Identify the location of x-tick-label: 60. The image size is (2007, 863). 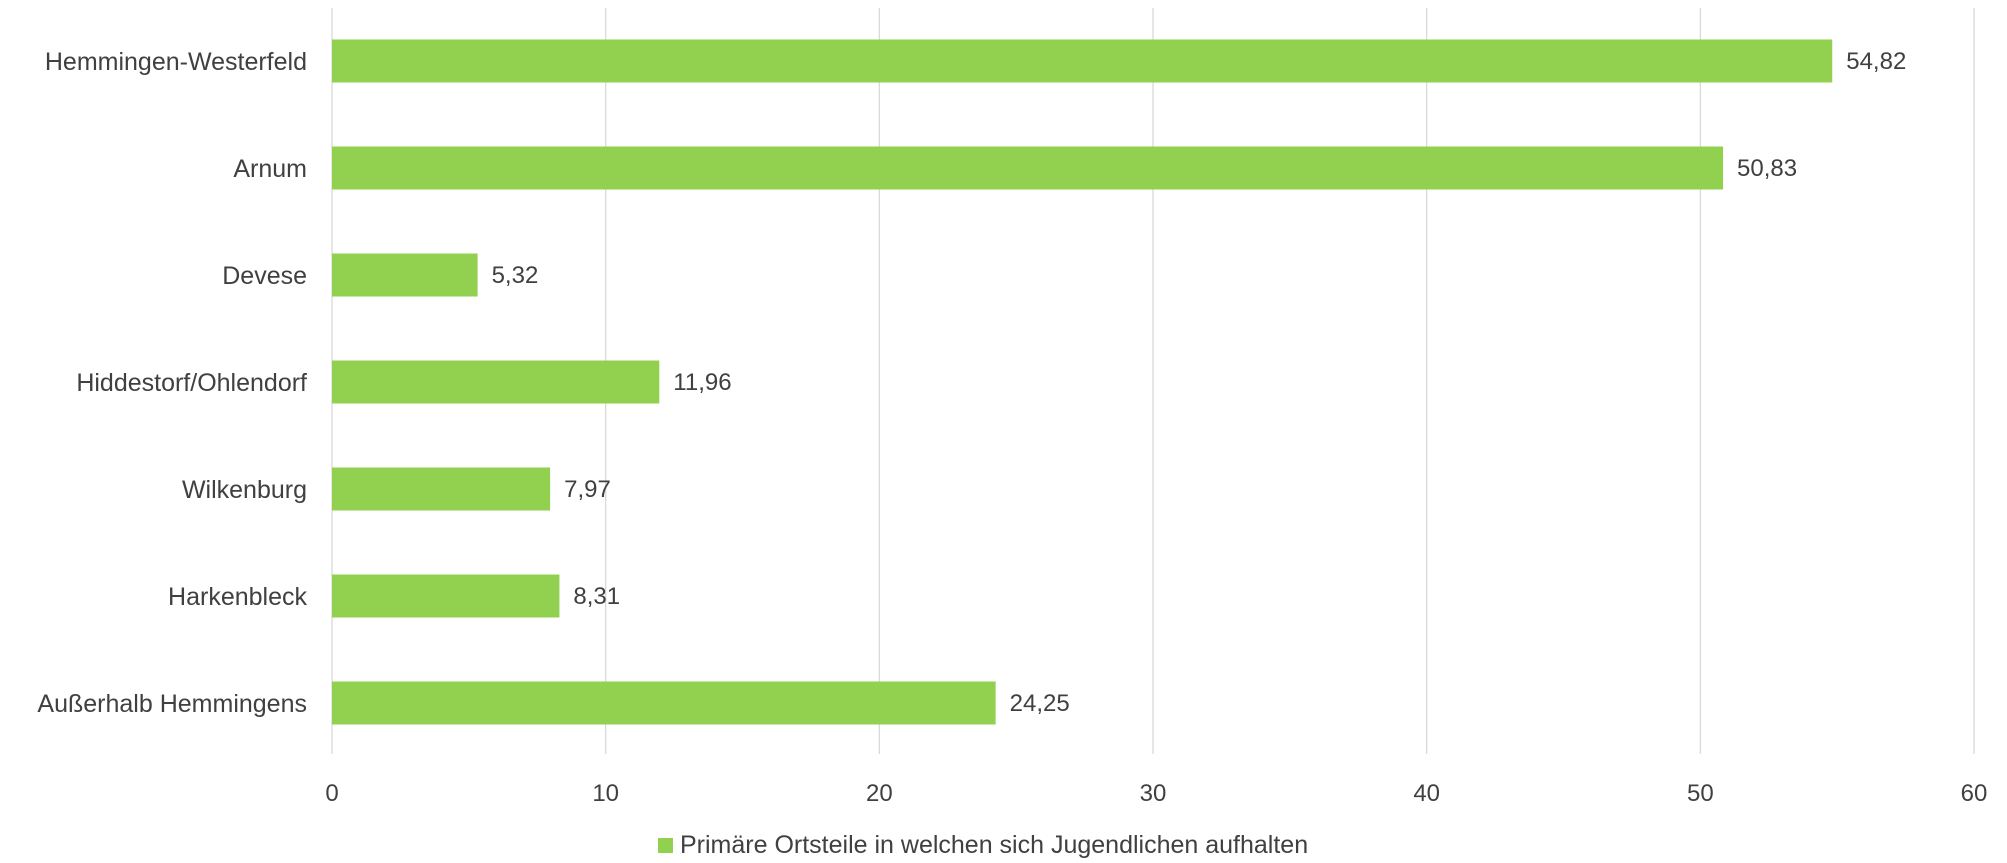
(1974, 793).